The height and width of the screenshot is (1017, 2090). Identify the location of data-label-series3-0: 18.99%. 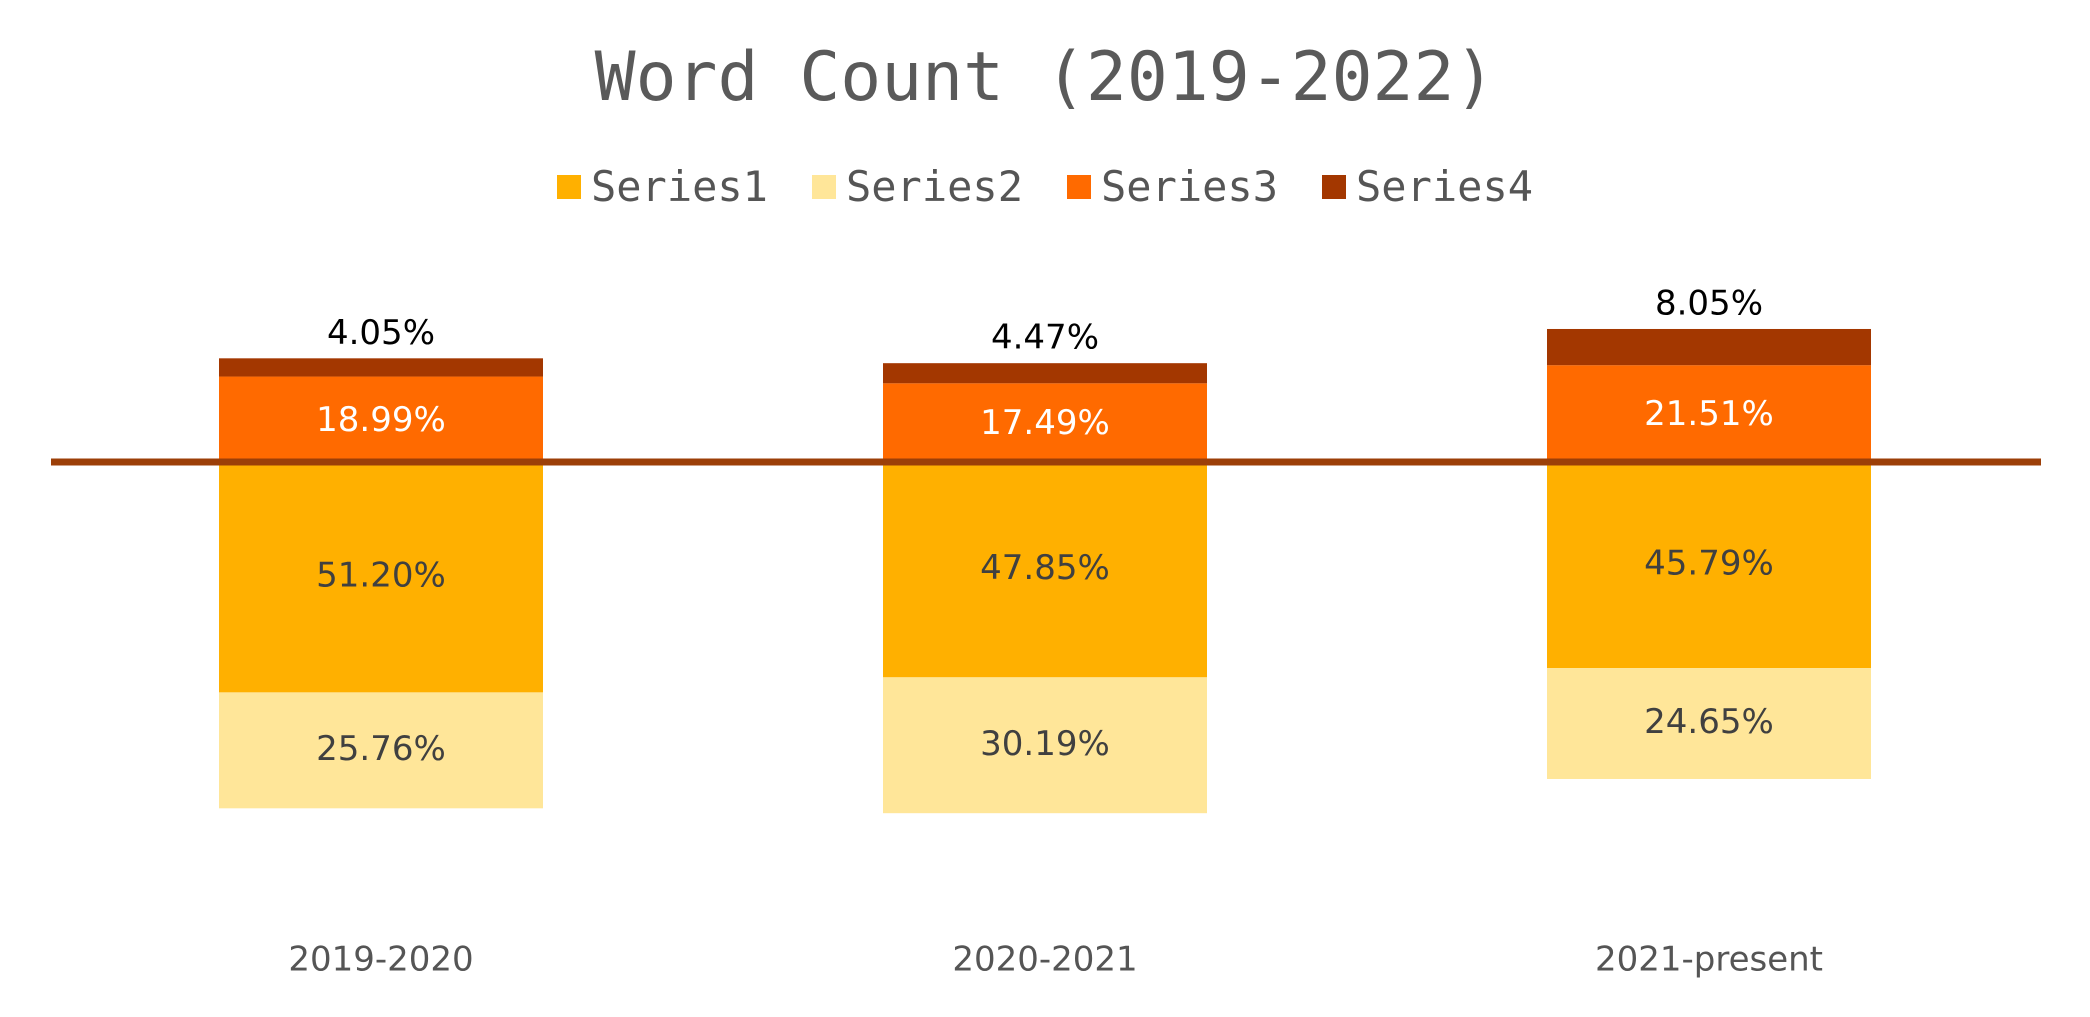
(381, 420).